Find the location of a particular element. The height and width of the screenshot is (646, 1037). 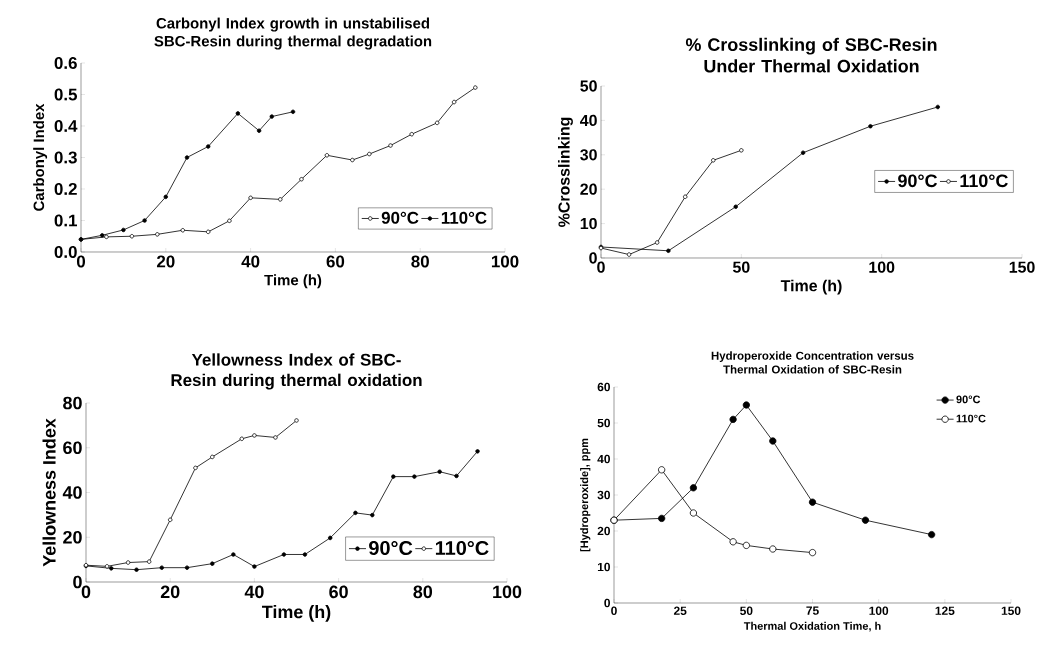

y-tick-label: 80 is located at coordinates (72, 403).